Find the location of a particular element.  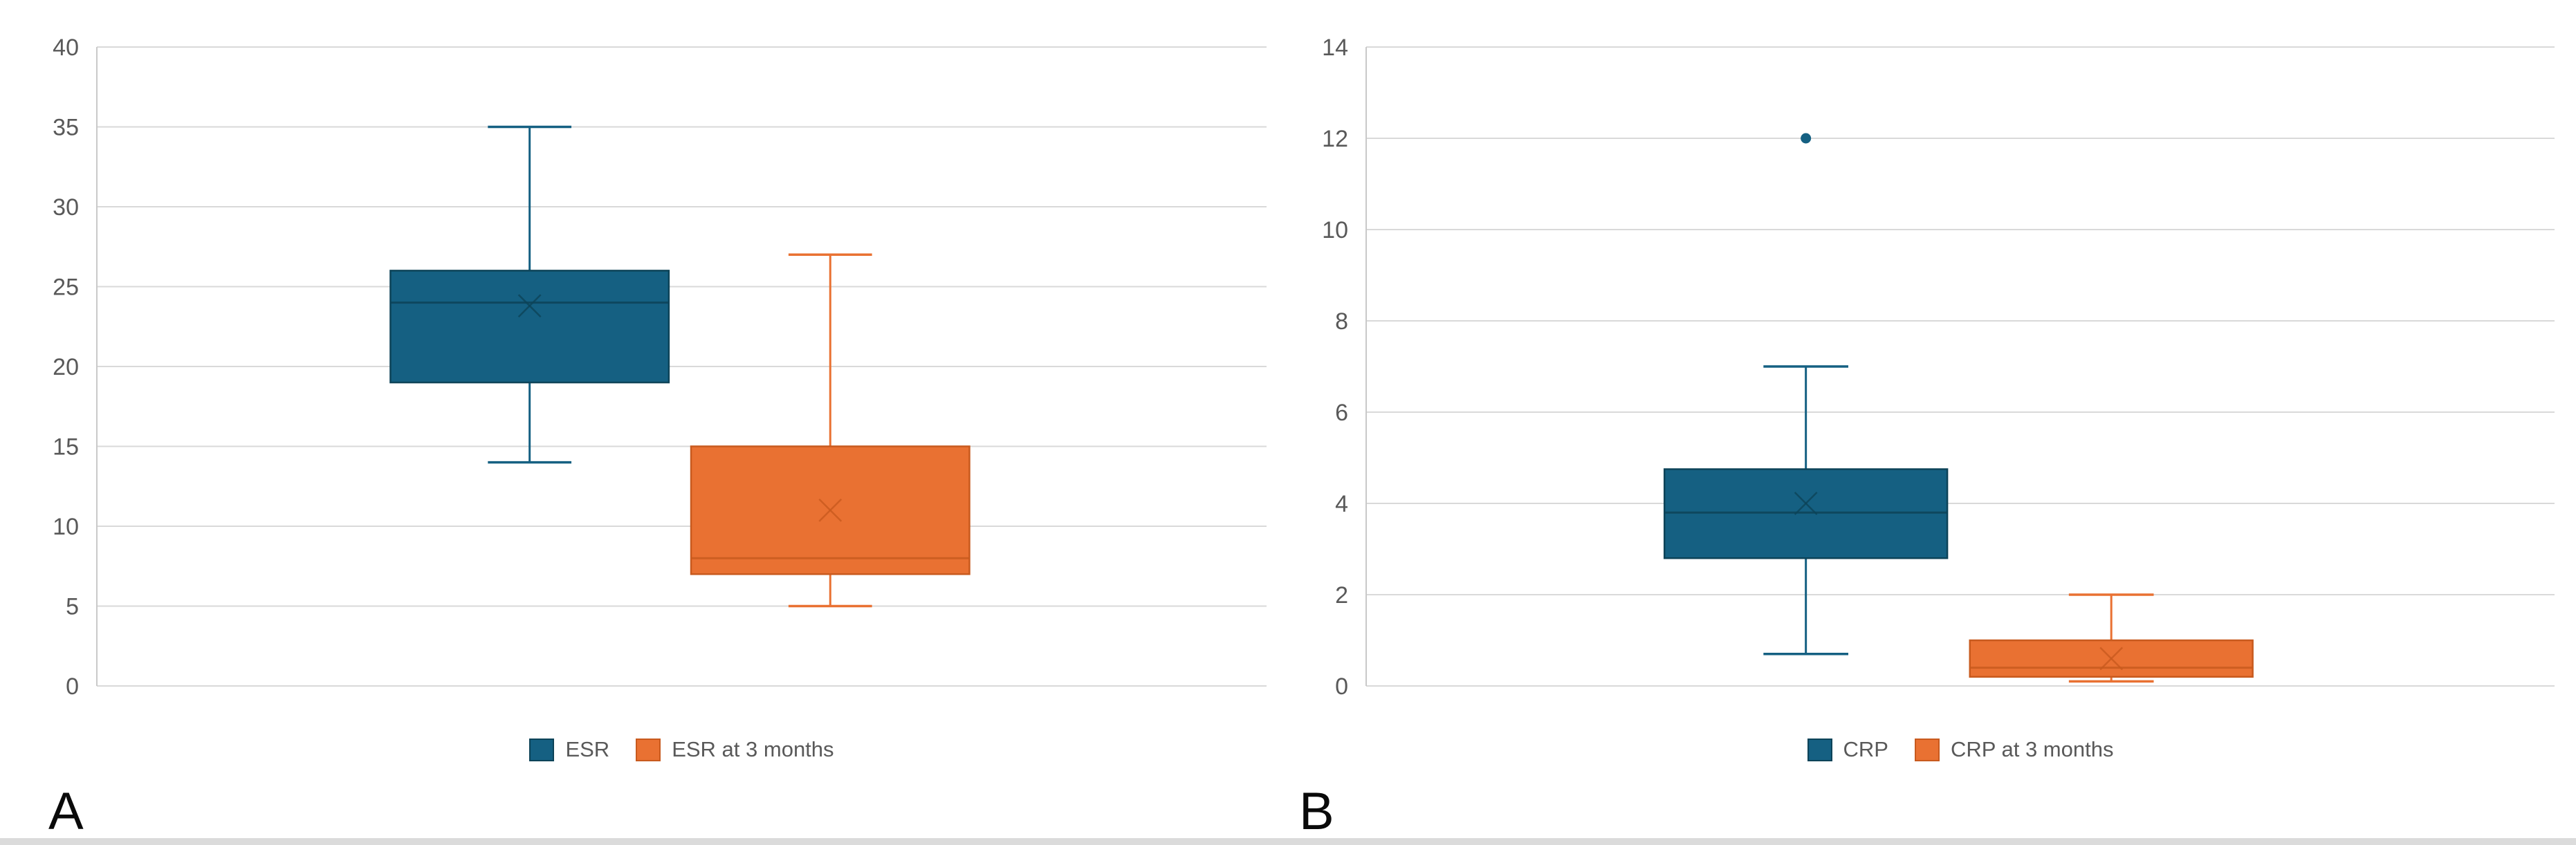

y-tick-label: 40 is located at coordinates (66, 48).